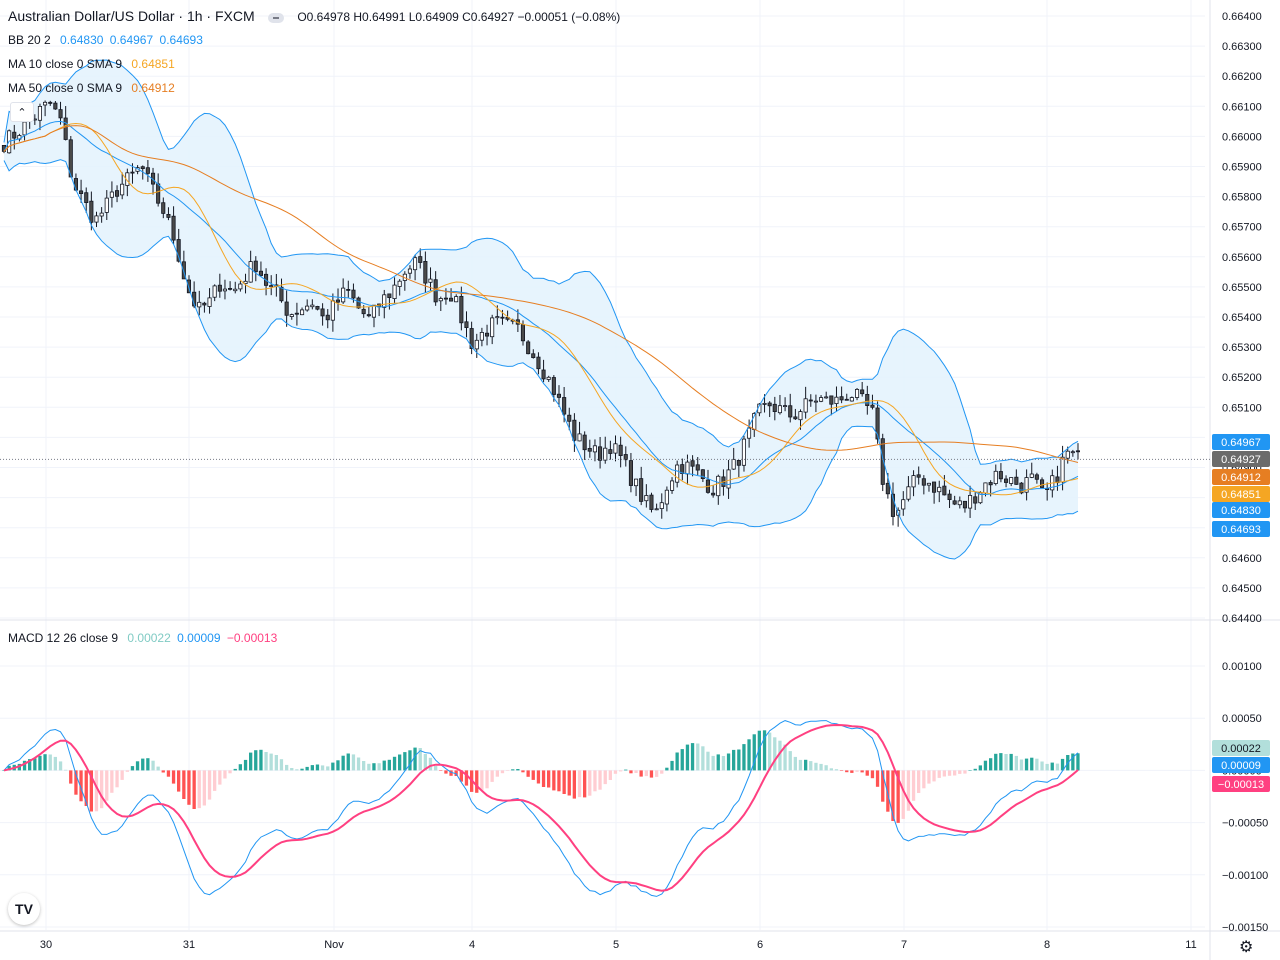  I want to click on macd-label: MACD 12 26 close 9, so click(63, 638).